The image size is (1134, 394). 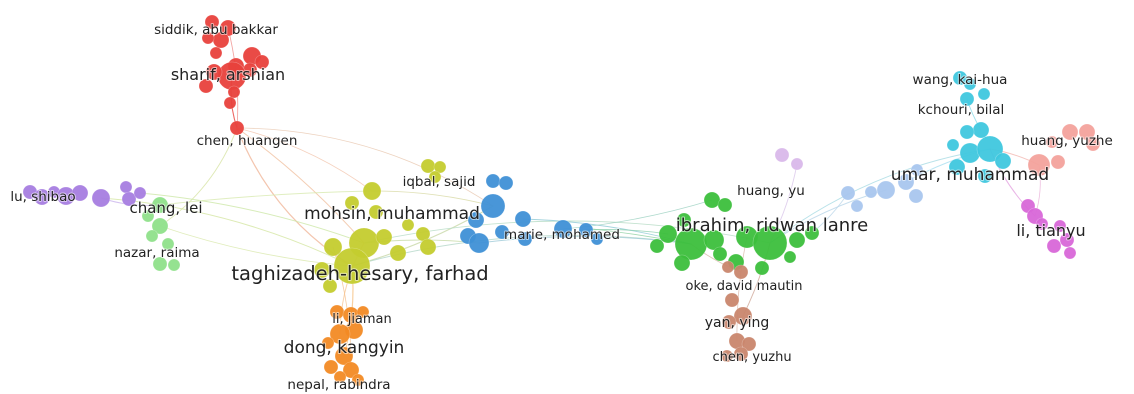 I want to click on label-huang-yuzhe: huang, yuzhe, so click(x=1067, y=141).